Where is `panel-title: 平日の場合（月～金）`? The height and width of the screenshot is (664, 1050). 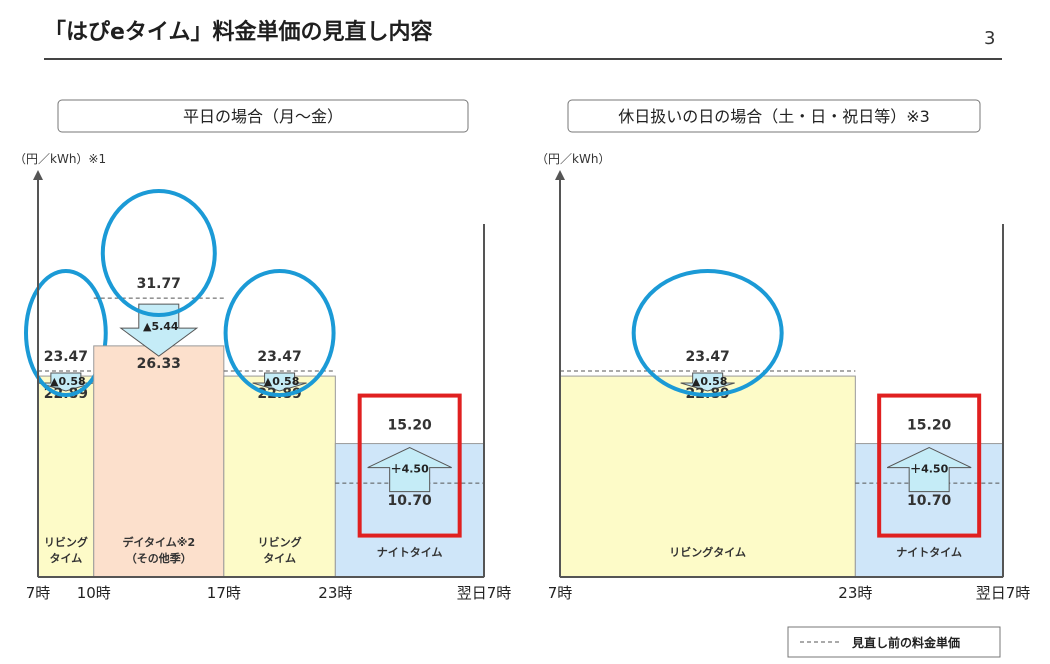
panel-title: 平日の場合（月～金） is located at coordinates (263, 116).